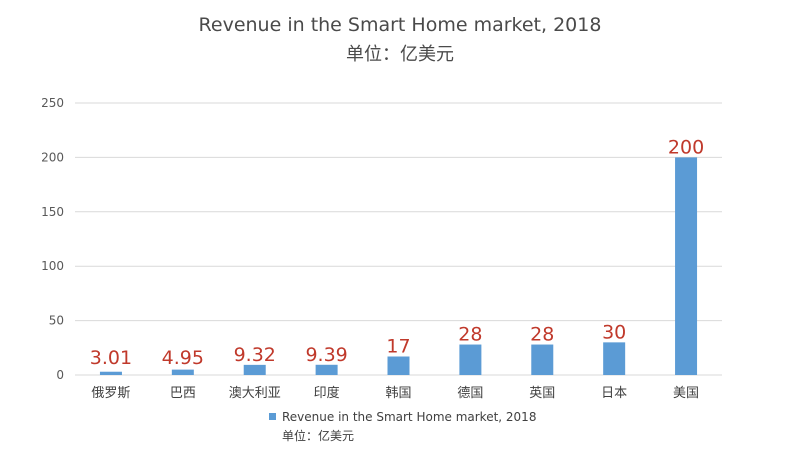 The image size is (800, 458). I want to click on x-axis-categories: 俄罗斯 巴西 澳大利亚 印度 韩国 德国 英国 日本 美国, so click(395, 393).